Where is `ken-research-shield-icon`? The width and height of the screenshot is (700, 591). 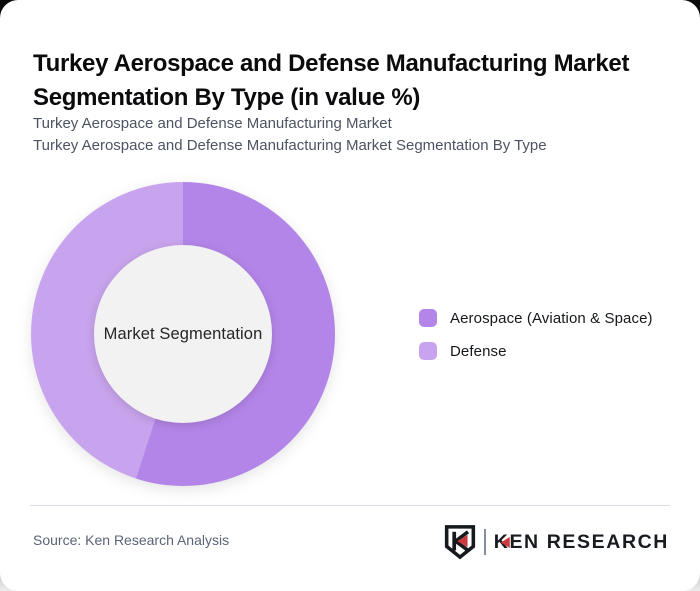 ken-research-shield-icon is located at coordinates (459, 542).